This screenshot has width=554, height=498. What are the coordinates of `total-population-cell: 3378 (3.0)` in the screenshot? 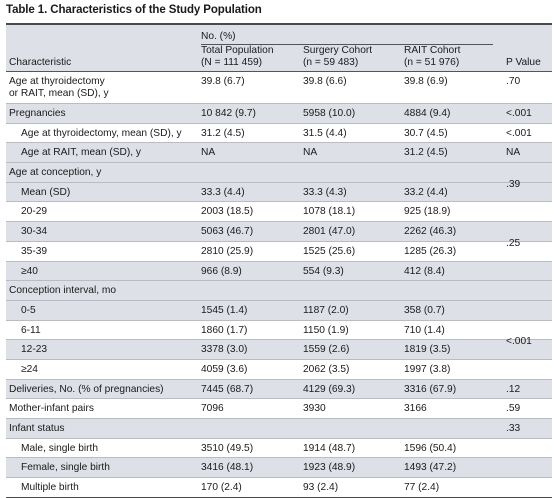 It's located at (224, 350).